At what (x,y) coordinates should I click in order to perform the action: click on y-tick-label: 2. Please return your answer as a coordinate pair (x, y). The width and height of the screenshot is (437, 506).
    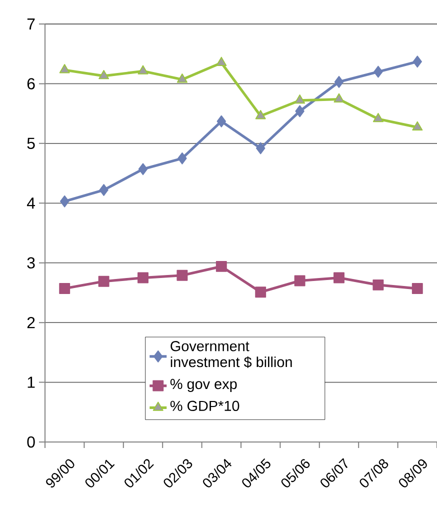
    Looking at the image, I should click on (31, 322).